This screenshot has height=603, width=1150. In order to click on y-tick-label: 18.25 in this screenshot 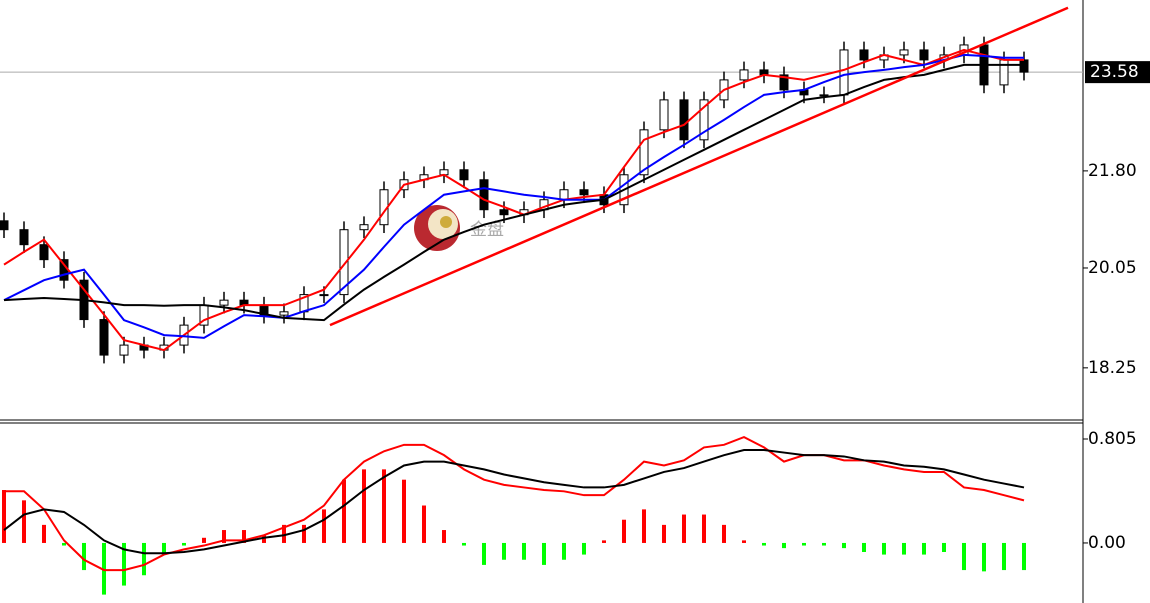, I will do `click(1112, 368)`.